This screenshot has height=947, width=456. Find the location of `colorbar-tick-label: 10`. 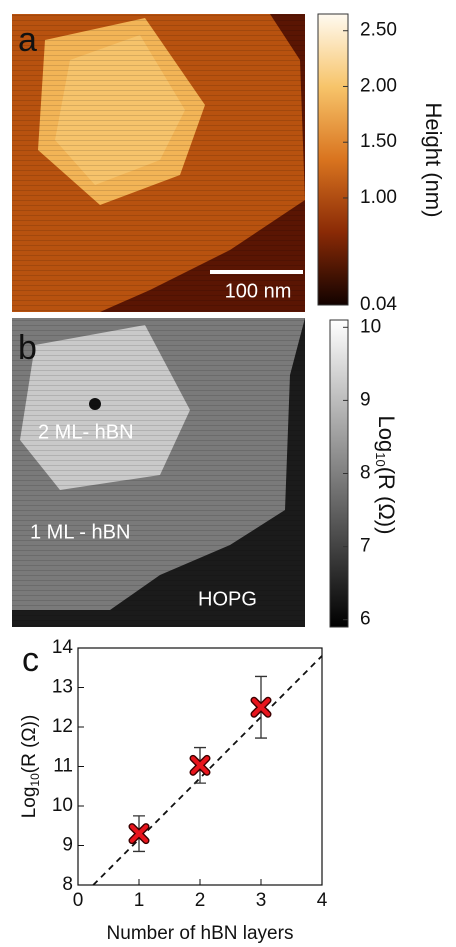

colorbar-tick-label: 10 is located at coordinates (370, 326).